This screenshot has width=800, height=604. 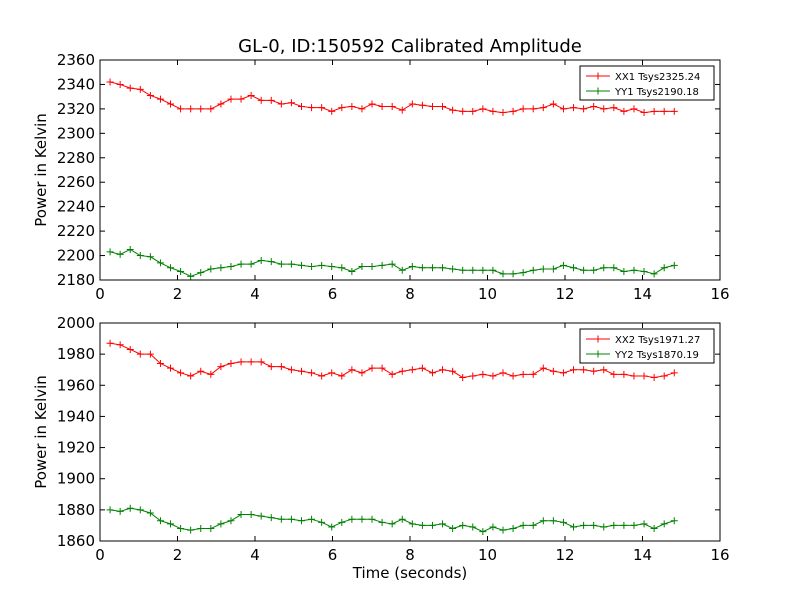 What do you see at coordinates (76, 354) in the screenshot?
I see `plot2-y-tick-label: 1980` at bounding box center [76, 354].